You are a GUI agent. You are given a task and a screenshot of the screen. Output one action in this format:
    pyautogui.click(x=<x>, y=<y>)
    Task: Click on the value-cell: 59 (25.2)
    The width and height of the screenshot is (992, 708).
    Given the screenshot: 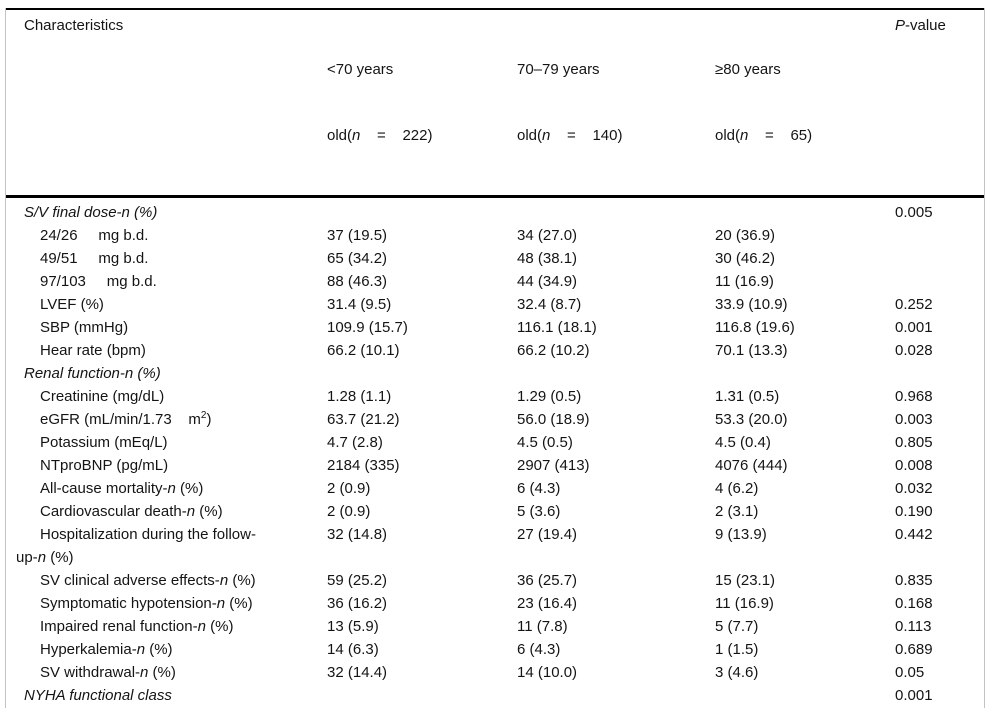 What is the action you would take?
    pyautogui.click(x=357, y=580)
    